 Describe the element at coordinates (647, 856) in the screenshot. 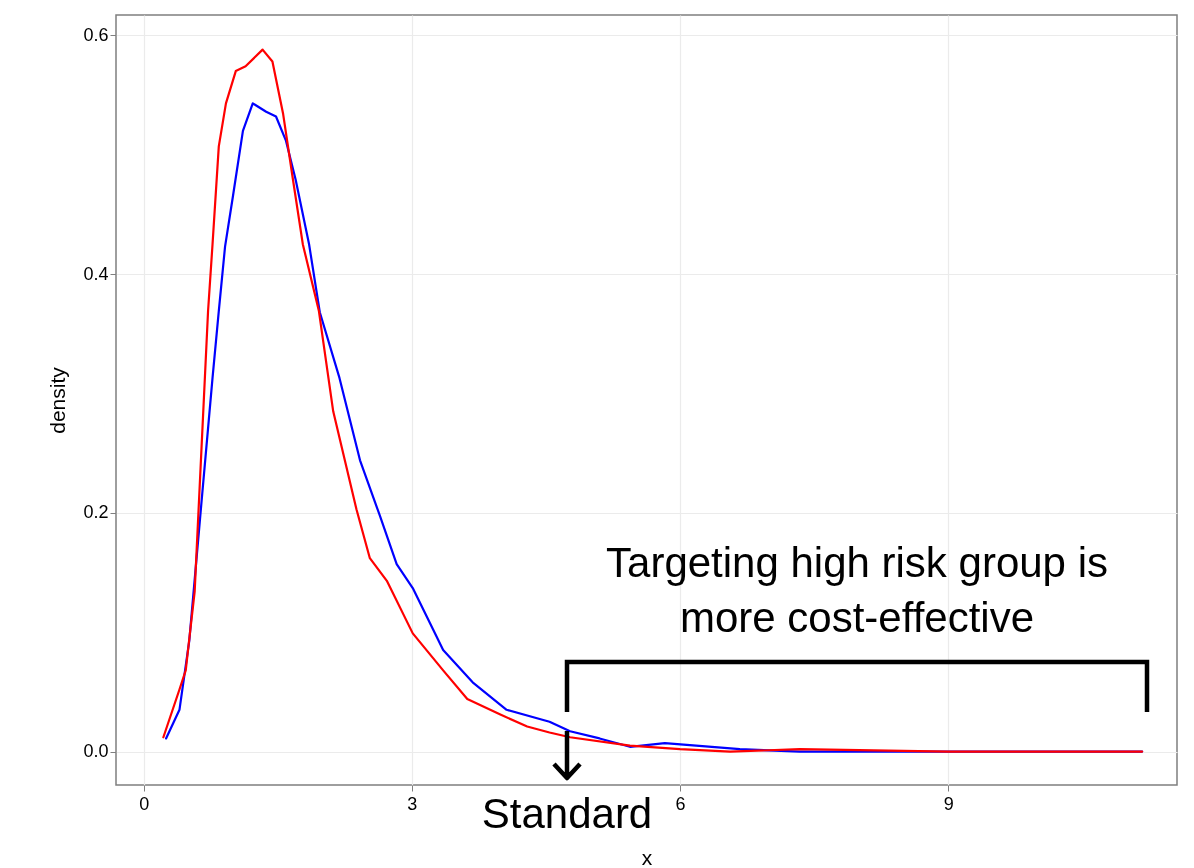

I see `x-axis-title: x` at that location.